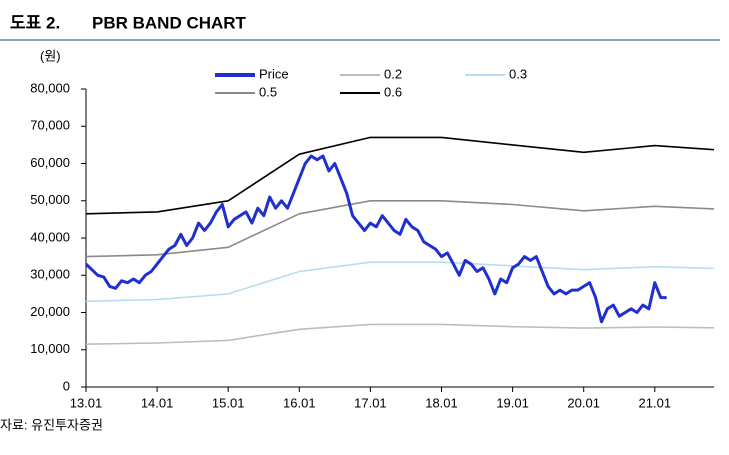 Image resolution: width=729 pixels, height=455 pixels. Describe the element at coordinates (441, 402) in the screenshot. I see `x-tick-label: 18.01` at that location.